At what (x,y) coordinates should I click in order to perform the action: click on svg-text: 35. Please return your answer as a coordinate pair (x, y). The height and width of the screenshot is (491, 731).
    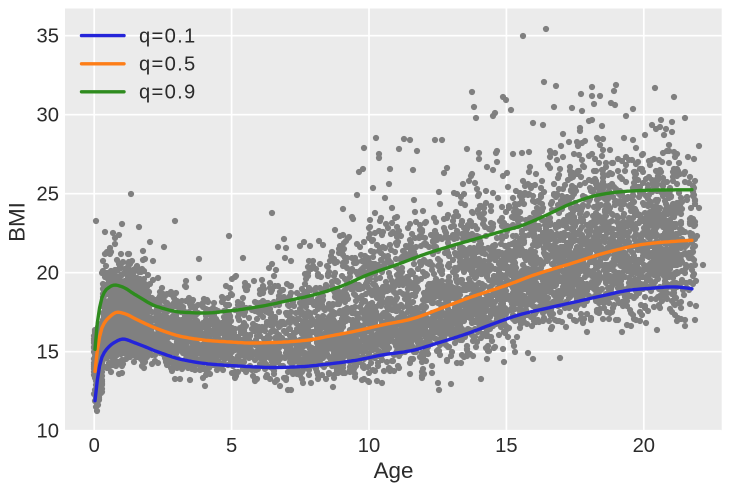
    Looking at the image, I should click on (48, 37).